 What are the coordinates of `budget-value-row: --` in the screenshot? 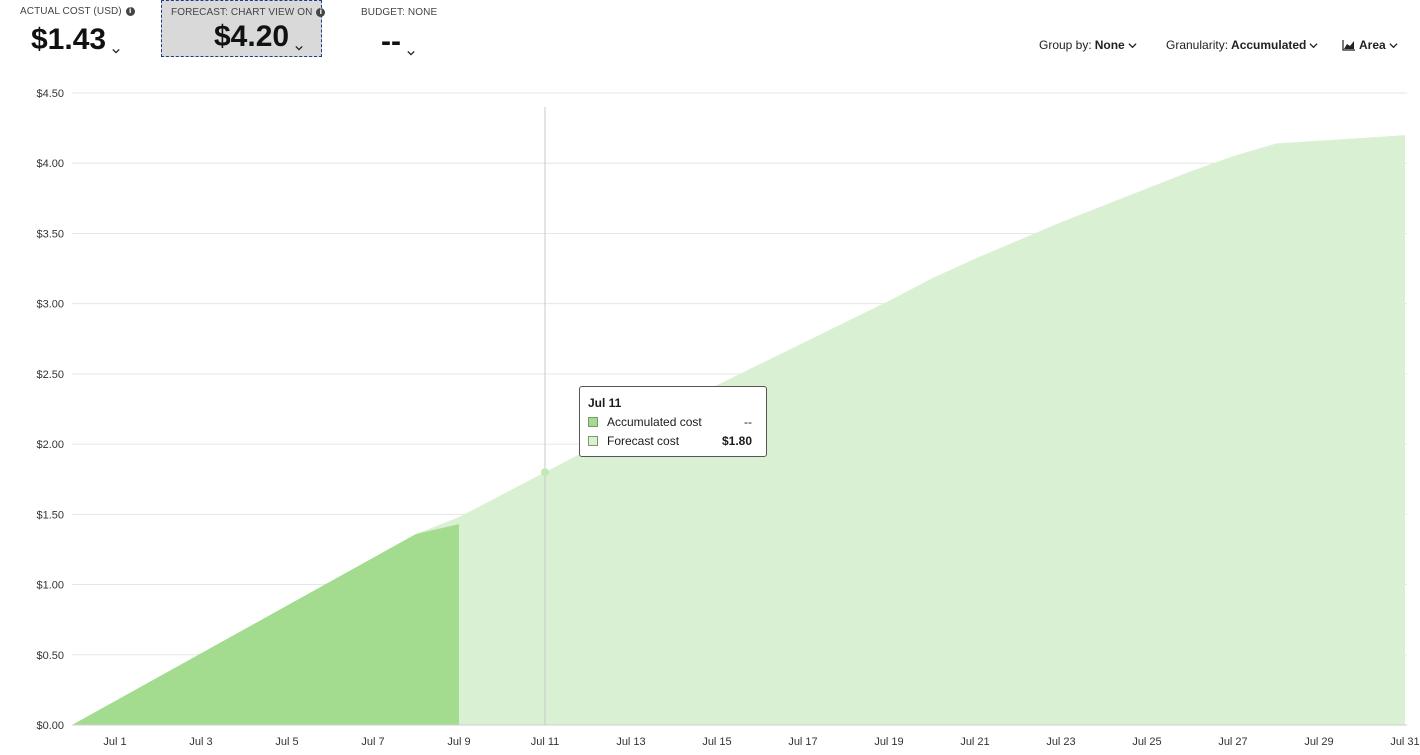 It's located at (409, 42).